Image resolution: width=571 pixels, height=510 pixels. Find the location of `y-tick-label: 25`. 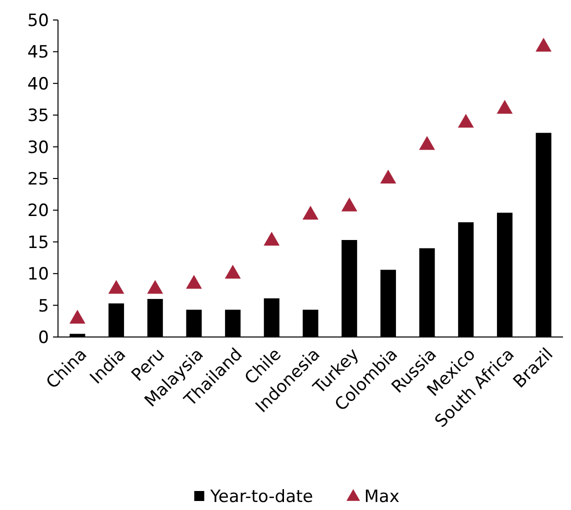

y-tick-label: 25 is located at coordinates (38, 179).